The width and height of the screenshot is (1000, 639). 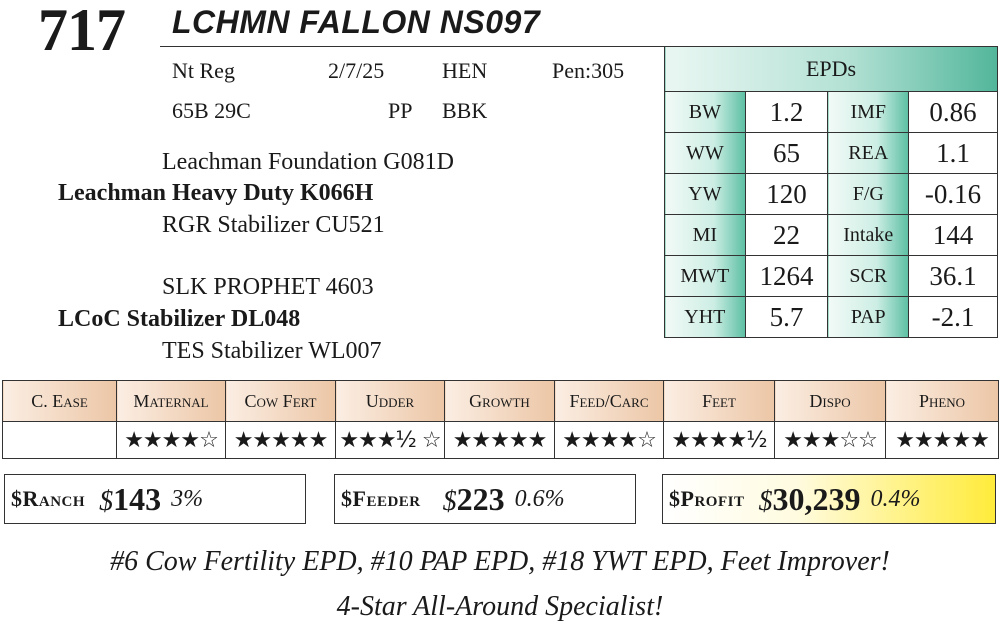 What do you see at coordinates (786, 112) in the screenshot?
I see `epd-value: 1.2` at bounding box center [786, 112].